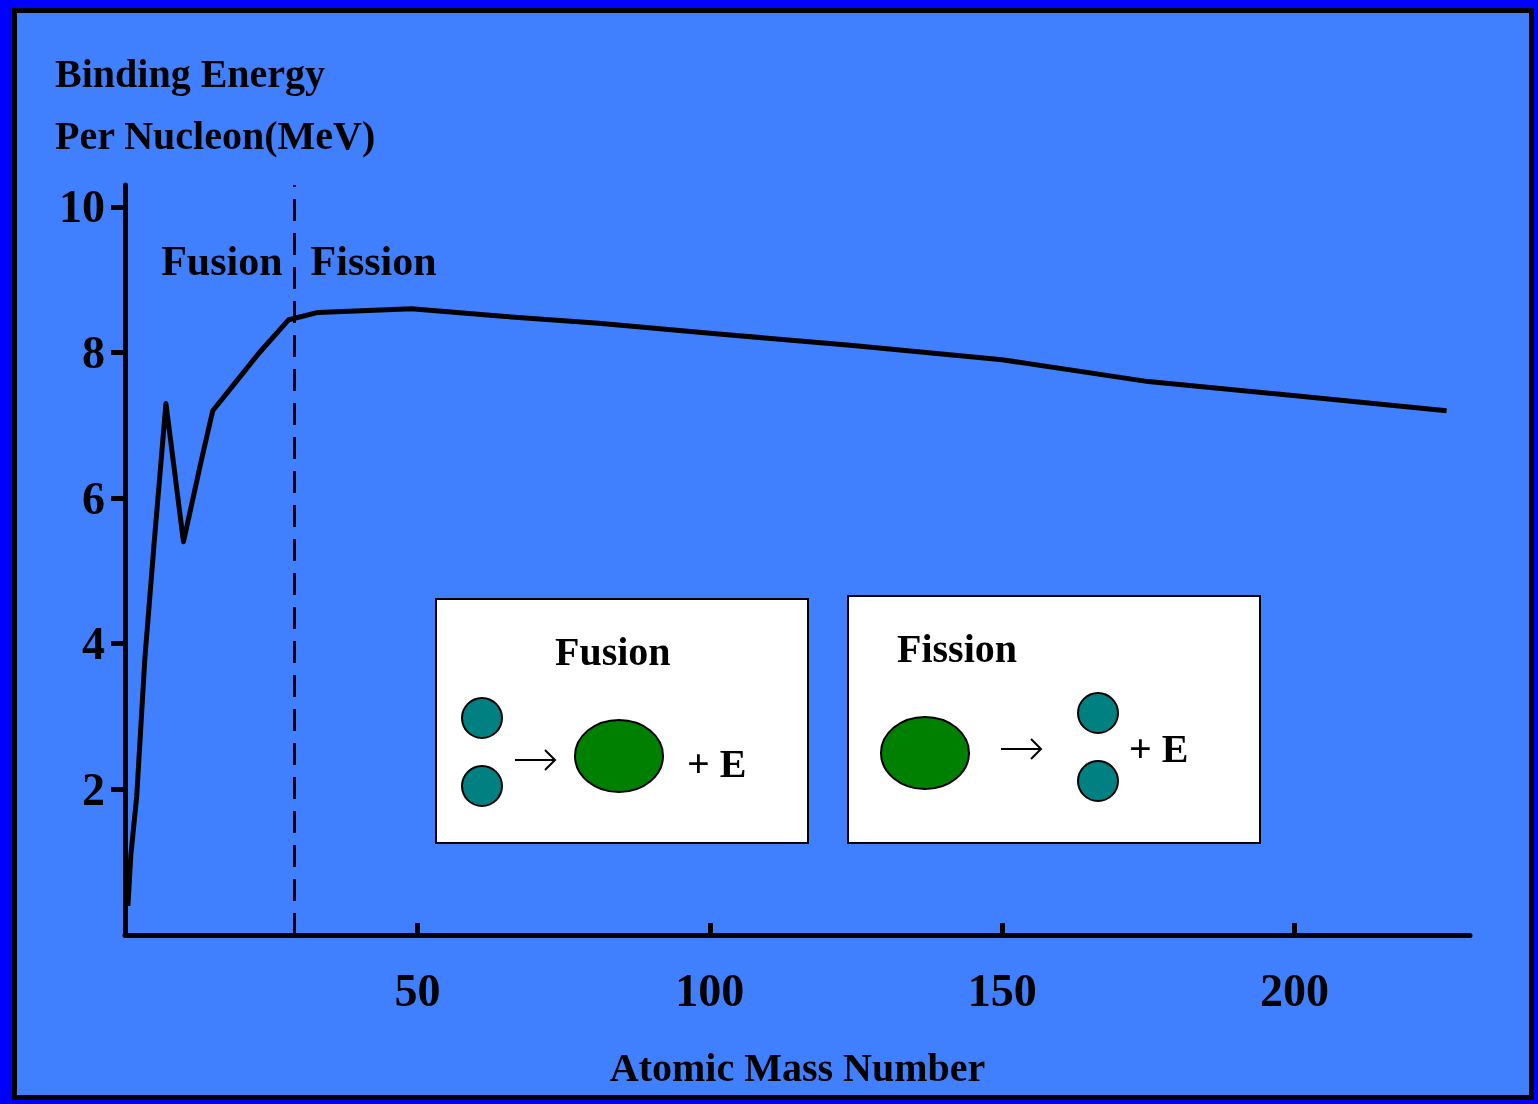 Image resolution: width=1538 pixels, height=1104 pixels. Describe the element at coordinates (1295, 990) in the screenshot. I see `x-tick-label: 200` at that location.